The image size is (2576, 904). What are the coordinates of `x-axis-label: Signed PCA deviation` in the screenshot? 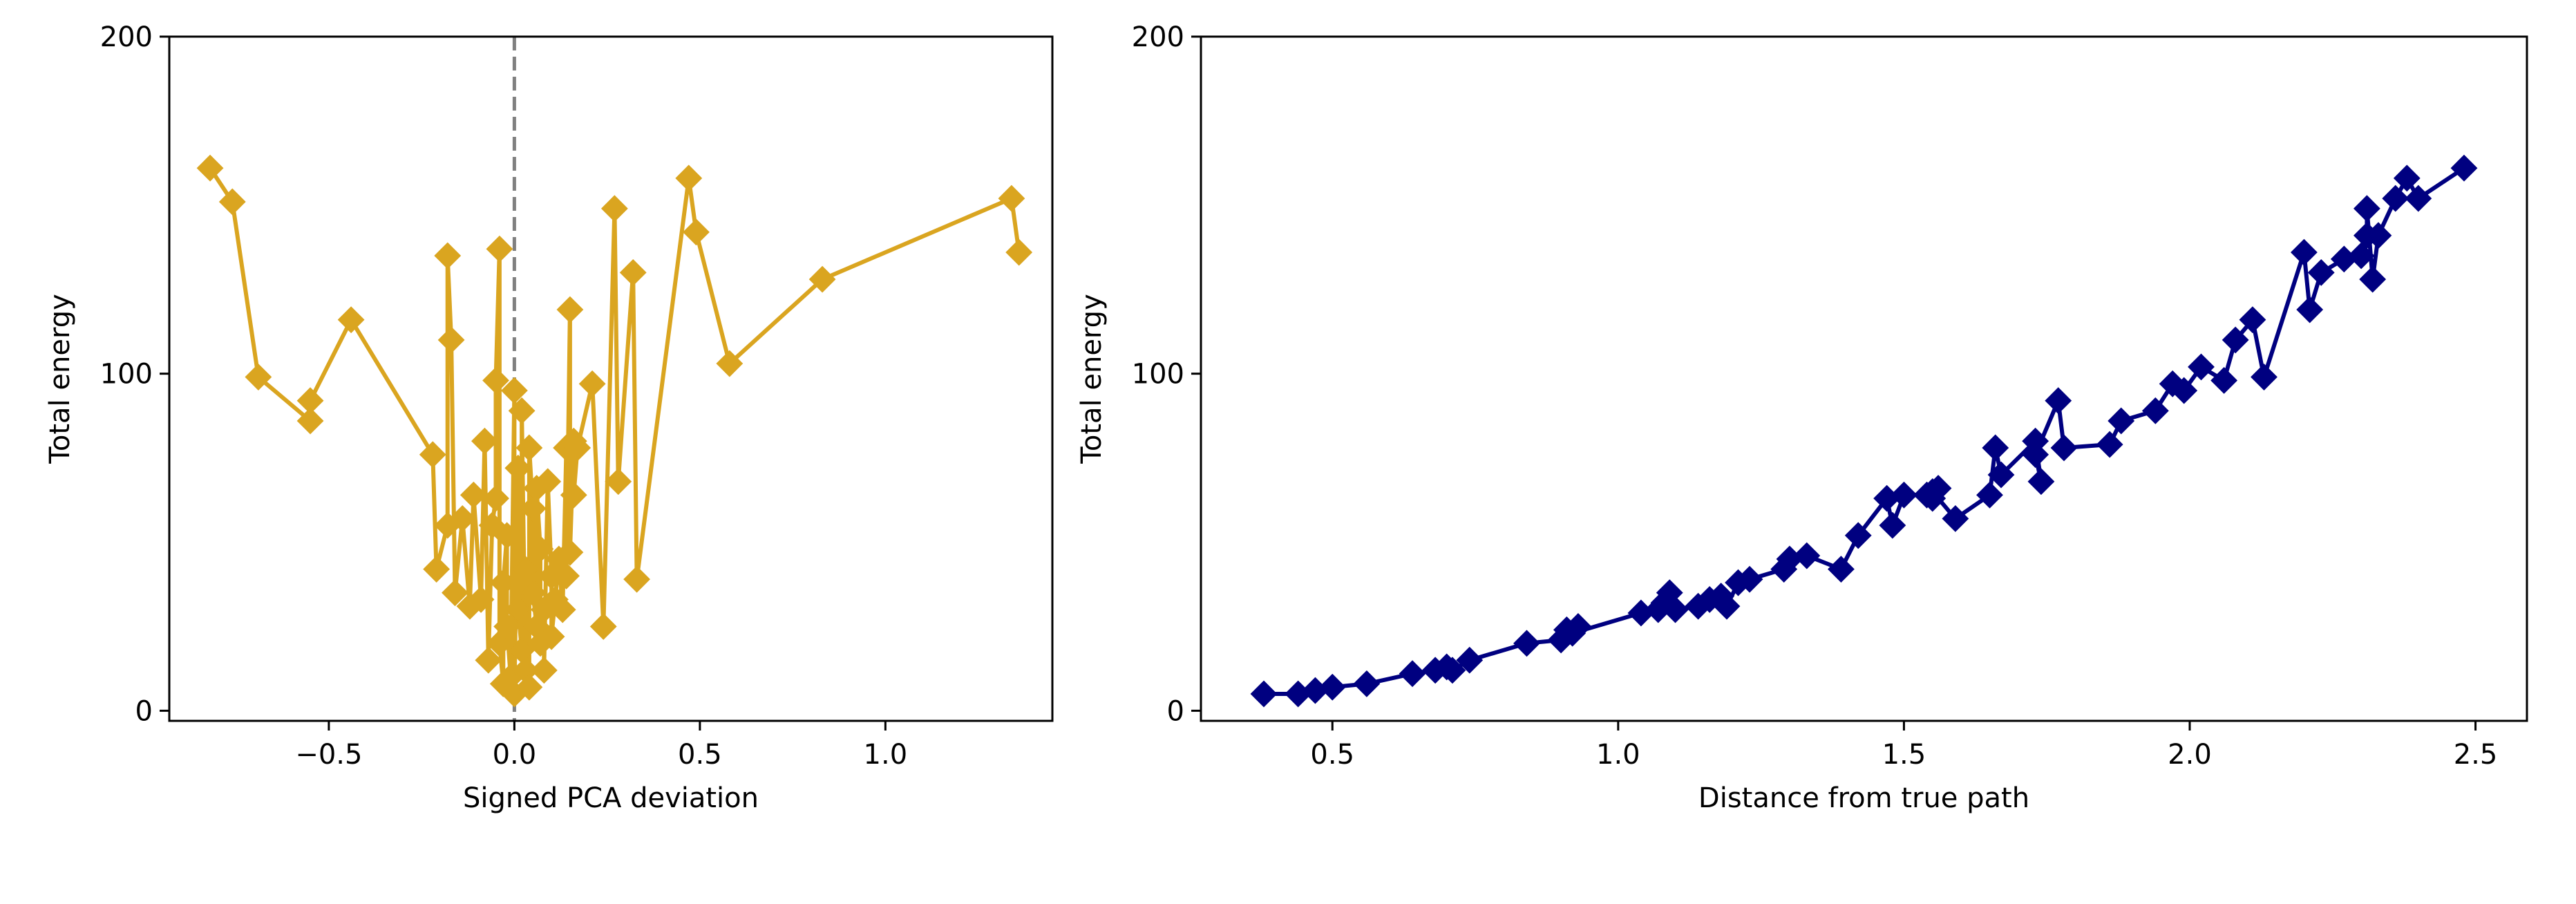 It's located at (611, 798).